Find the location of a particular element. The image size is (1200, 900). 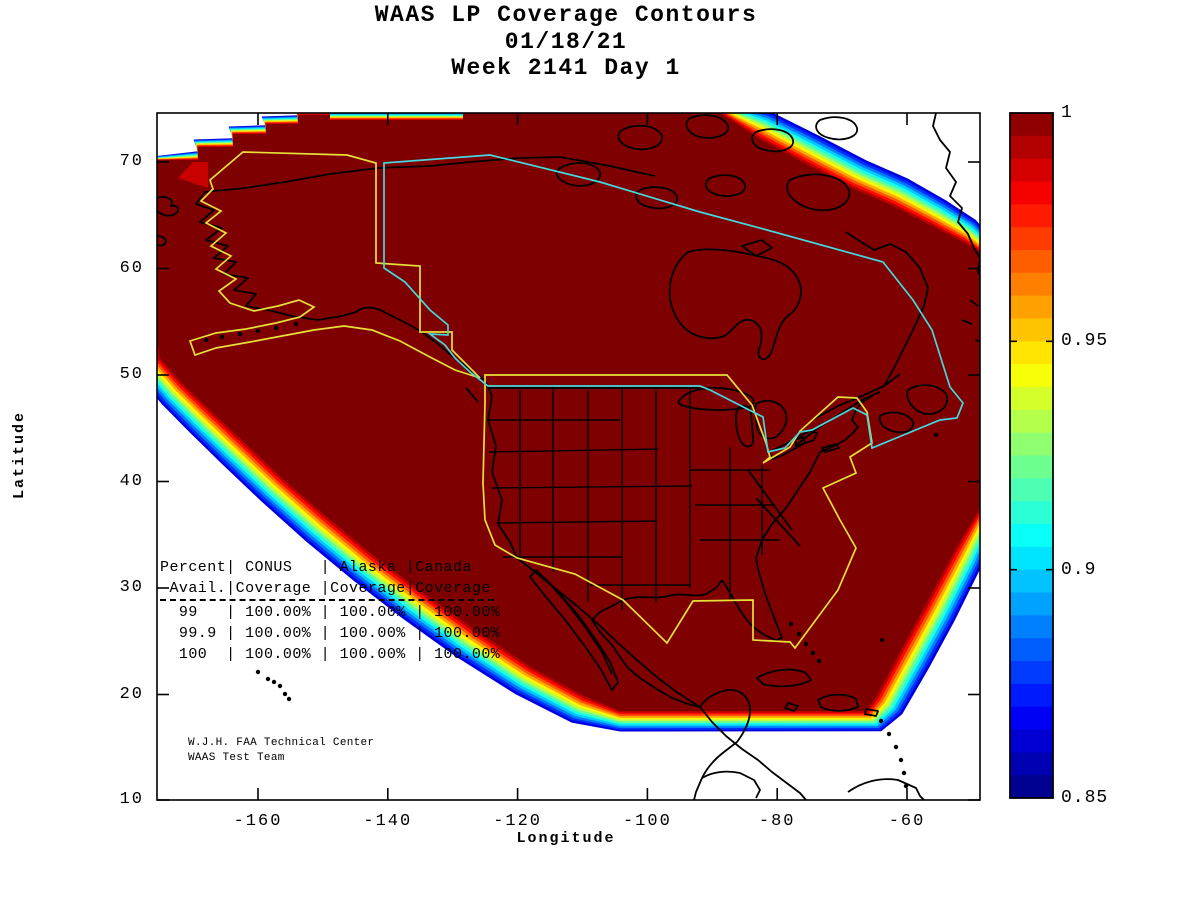

y-tick-label-20: 20 is located at coordinates (131, 694).